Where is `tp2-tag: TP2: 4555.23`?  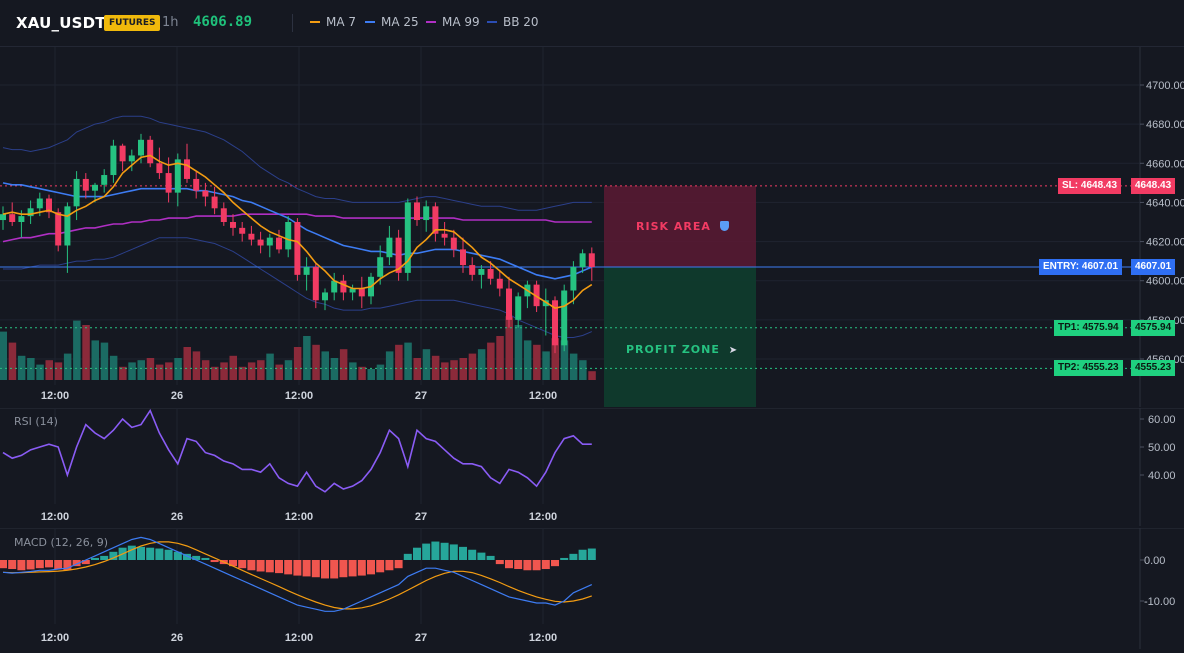
tp2-tag: TP2: 4555.23 is located at coordinates (1088, 368).